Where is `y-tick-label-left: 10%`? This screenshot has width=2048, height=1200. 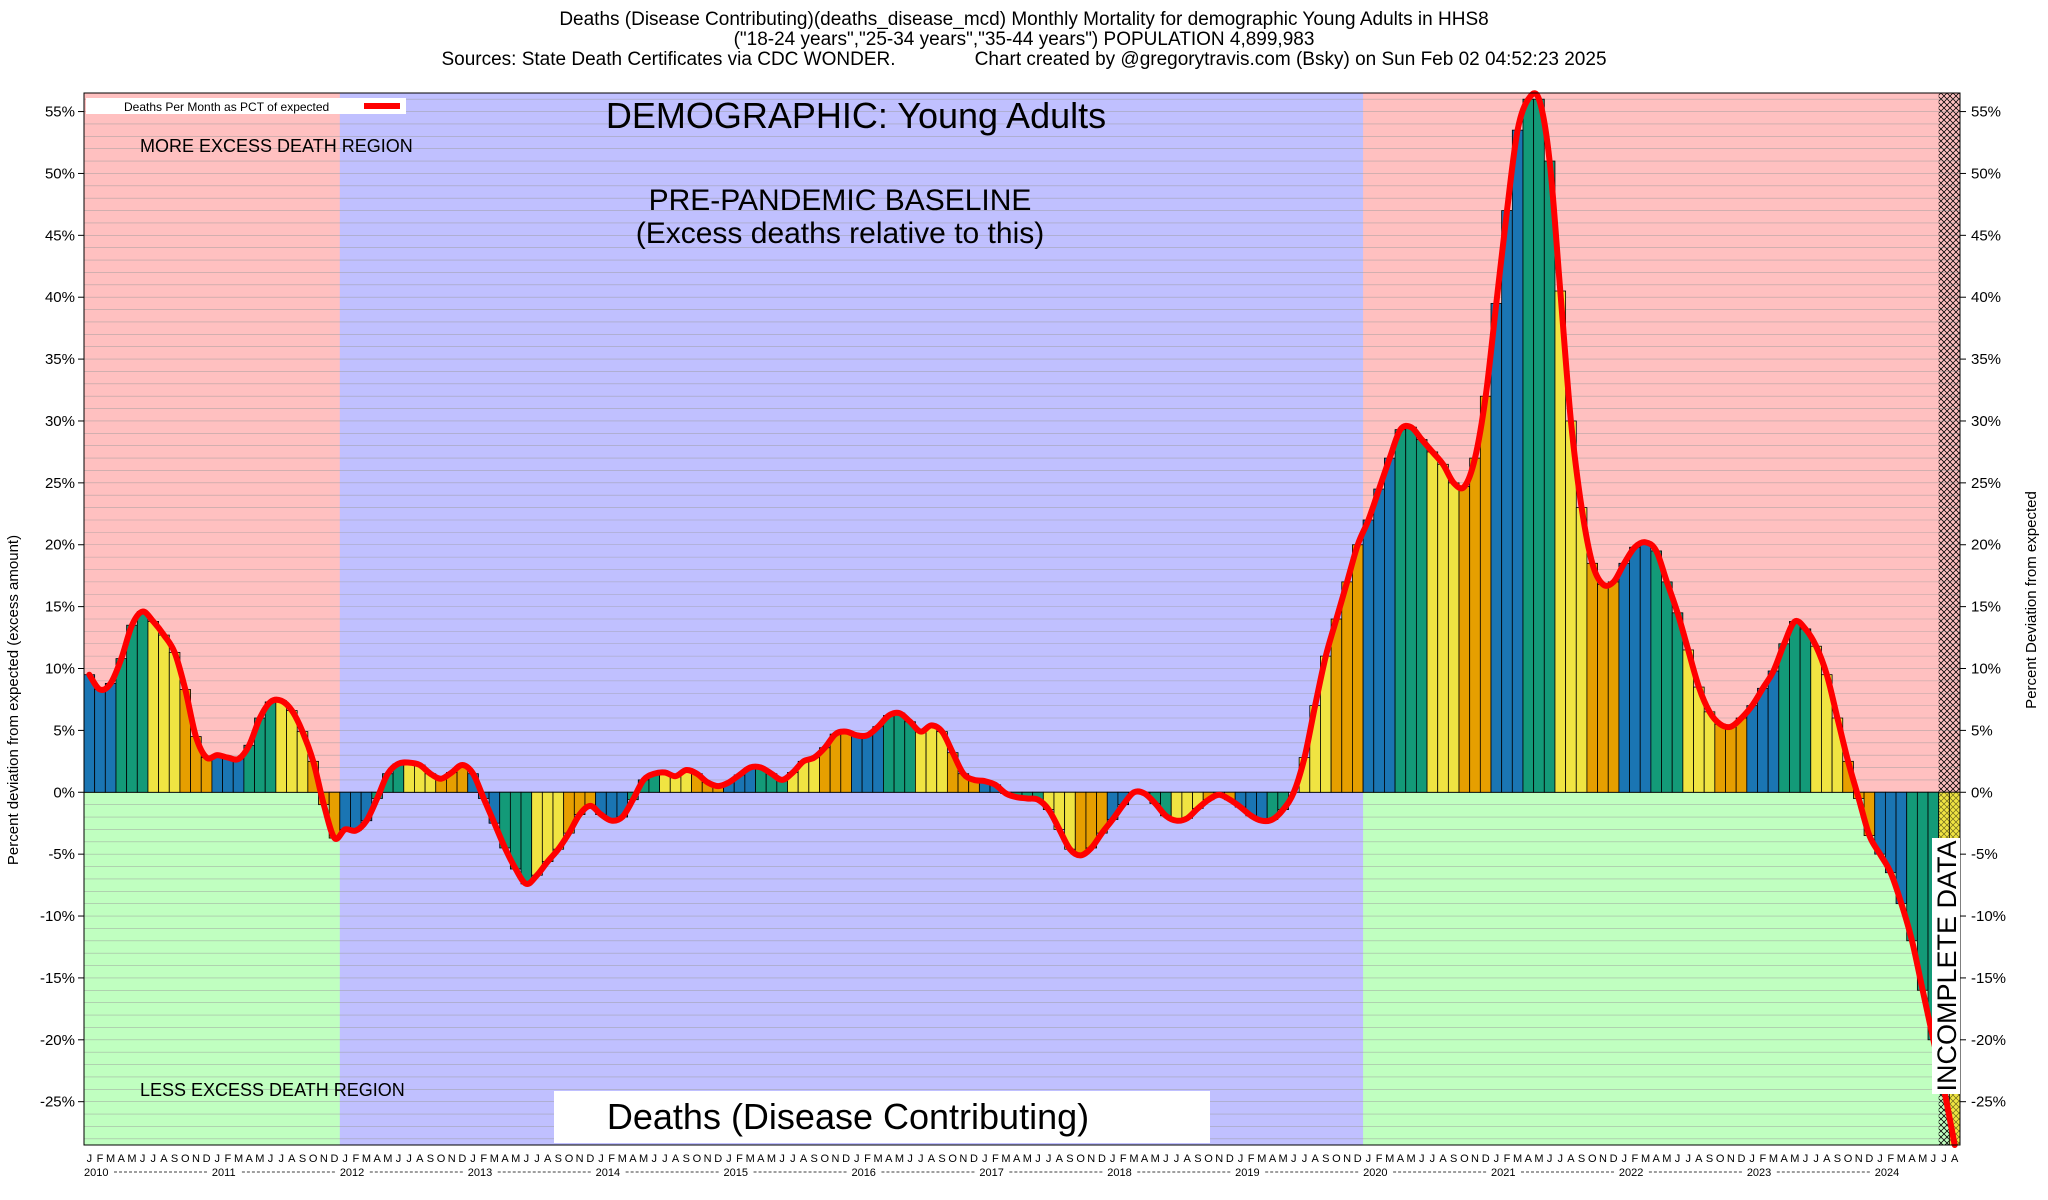 y-tick-label-left: 10% is located at coordinates (60, 669).